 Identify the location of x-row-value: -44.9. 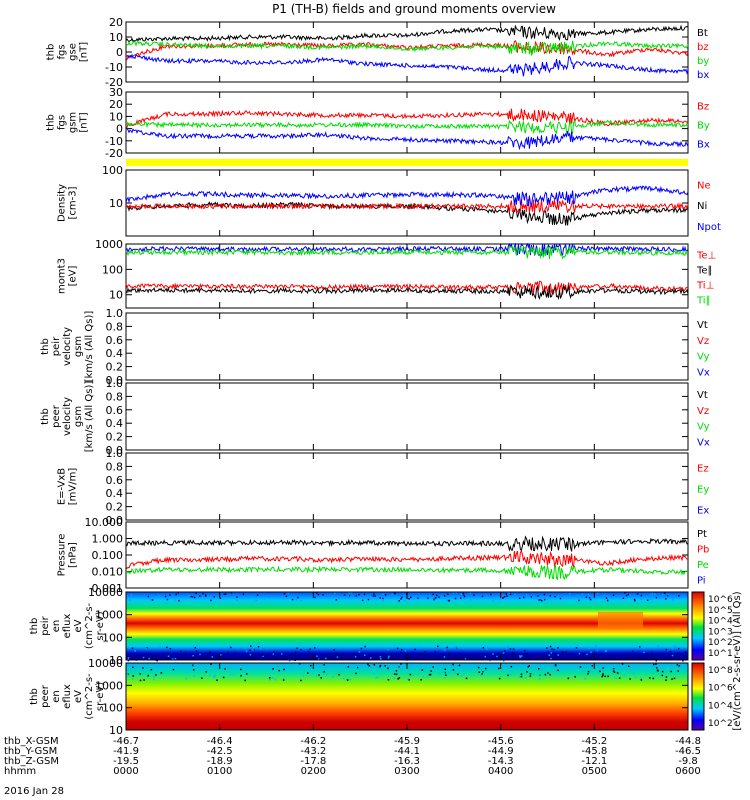
(501, 751).